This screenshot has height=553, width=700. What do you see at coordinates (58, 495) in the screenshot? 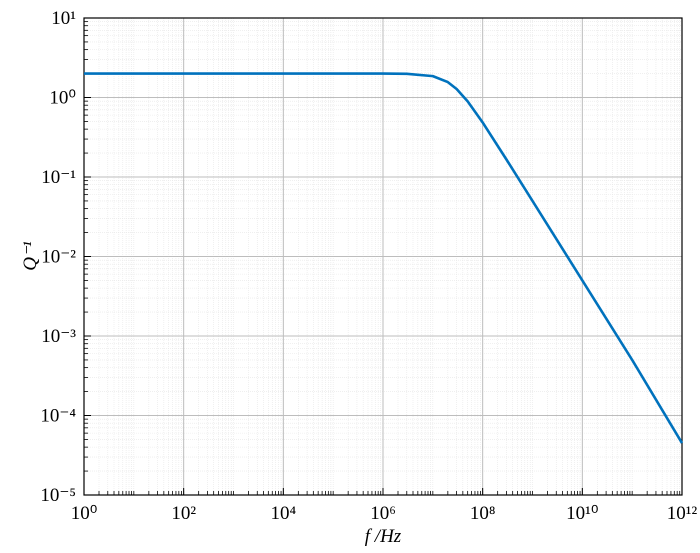
I see `y-tick-label: 10⁻⁵` at bounding box center [58, 495].